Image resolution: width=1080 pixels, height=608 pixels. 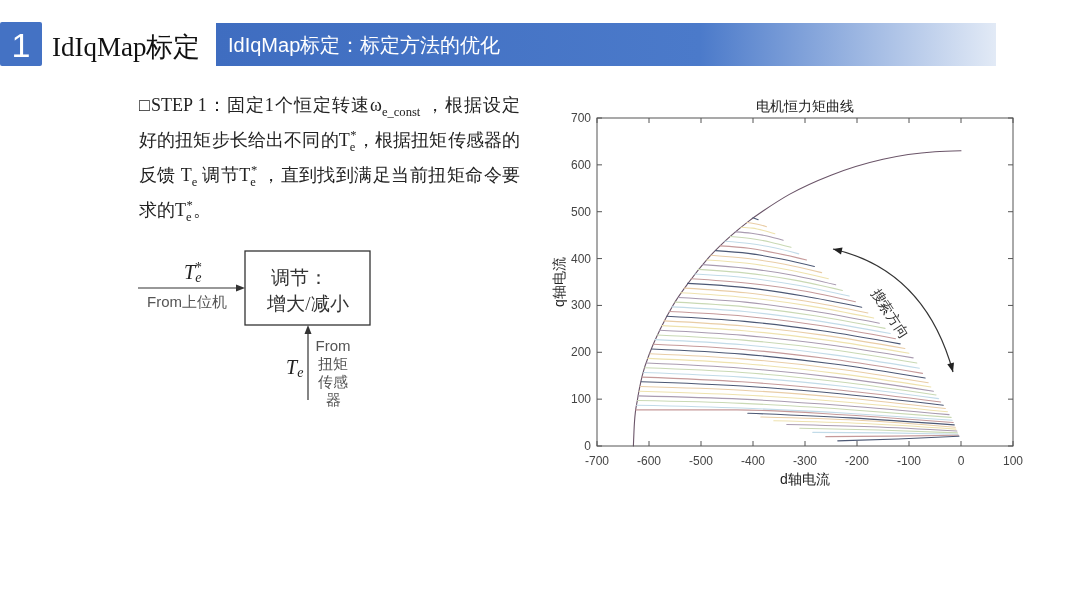 I want to click on y-tick-label: 600, so click(x=581, y=164).